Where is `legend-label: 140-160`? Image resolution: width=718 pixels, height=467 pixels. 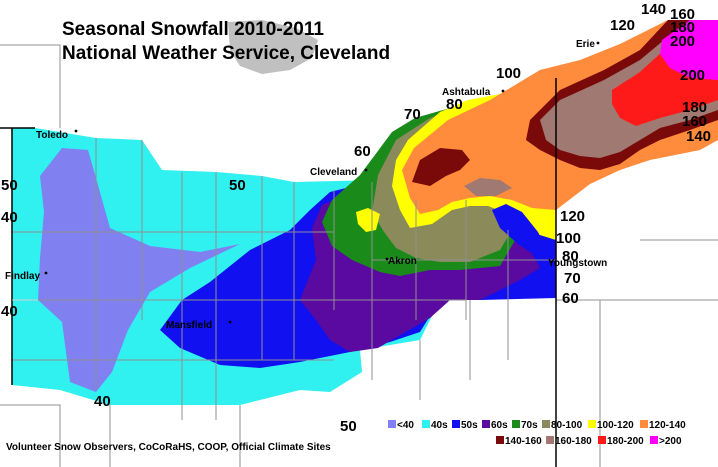
legend-label: 140-160 is located at coordinates (523, 441).